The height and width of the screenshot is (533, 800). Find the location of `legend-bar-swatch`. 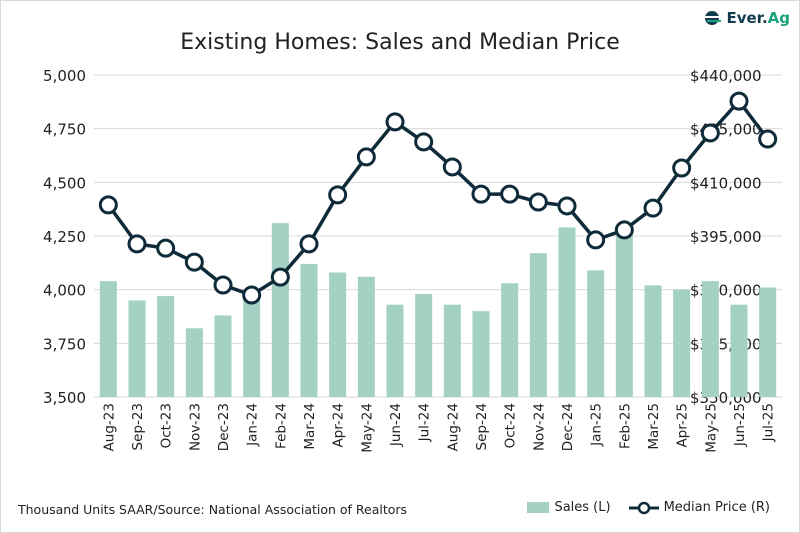

legend-bar-swatch is located at coordinates (538, 507).